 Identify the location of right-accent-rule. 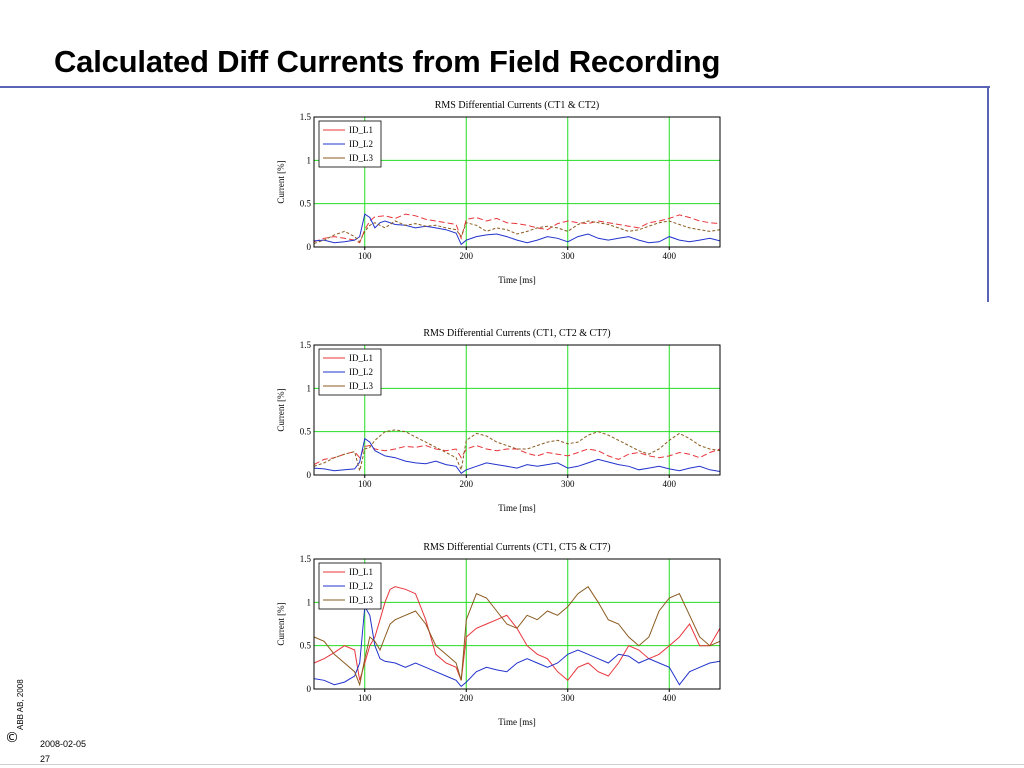
(988, 194).